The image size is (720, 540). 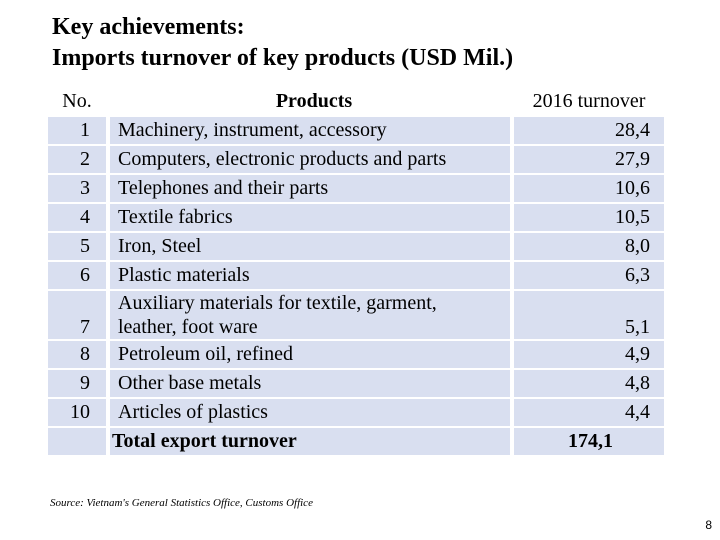 I want to click on table-row: 8 Petroleum oil, refined 4,9, so click(x=356, y=354).